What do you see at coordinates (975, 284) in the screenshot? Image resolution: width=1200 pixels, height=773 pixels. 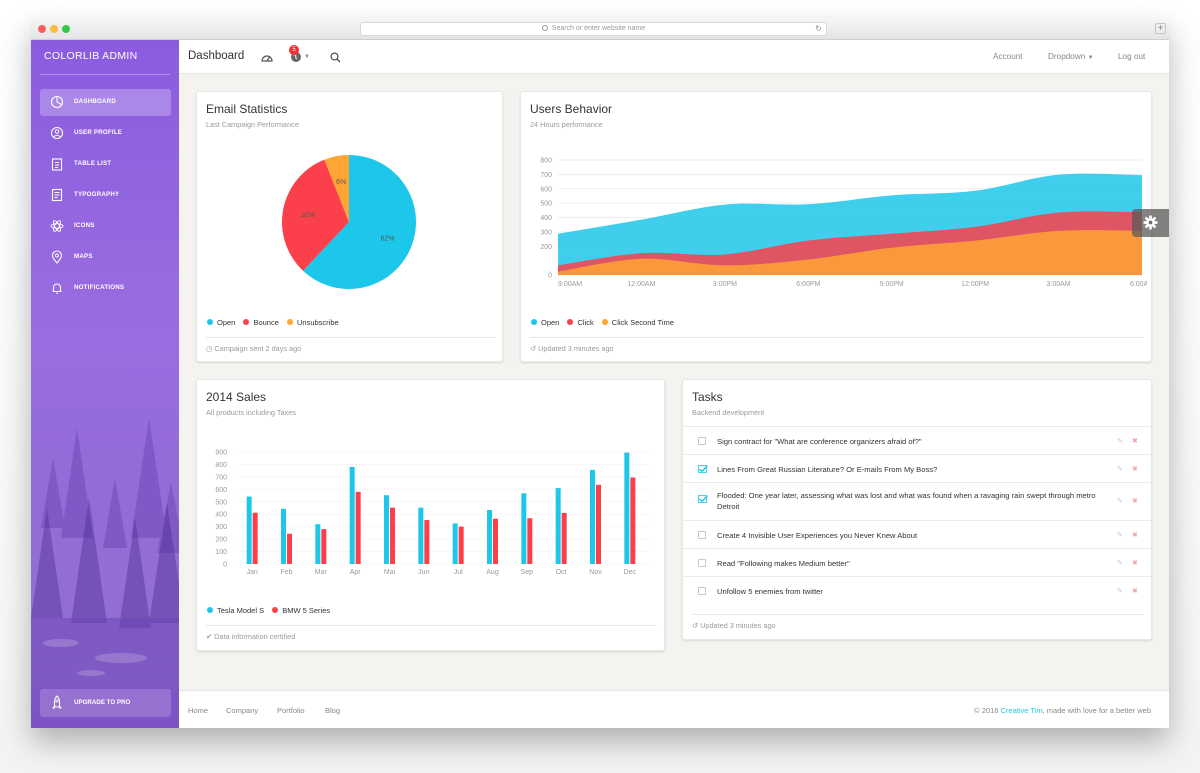 I see `x-tick-label: 12:00PM` at bounding box center [975, 284].